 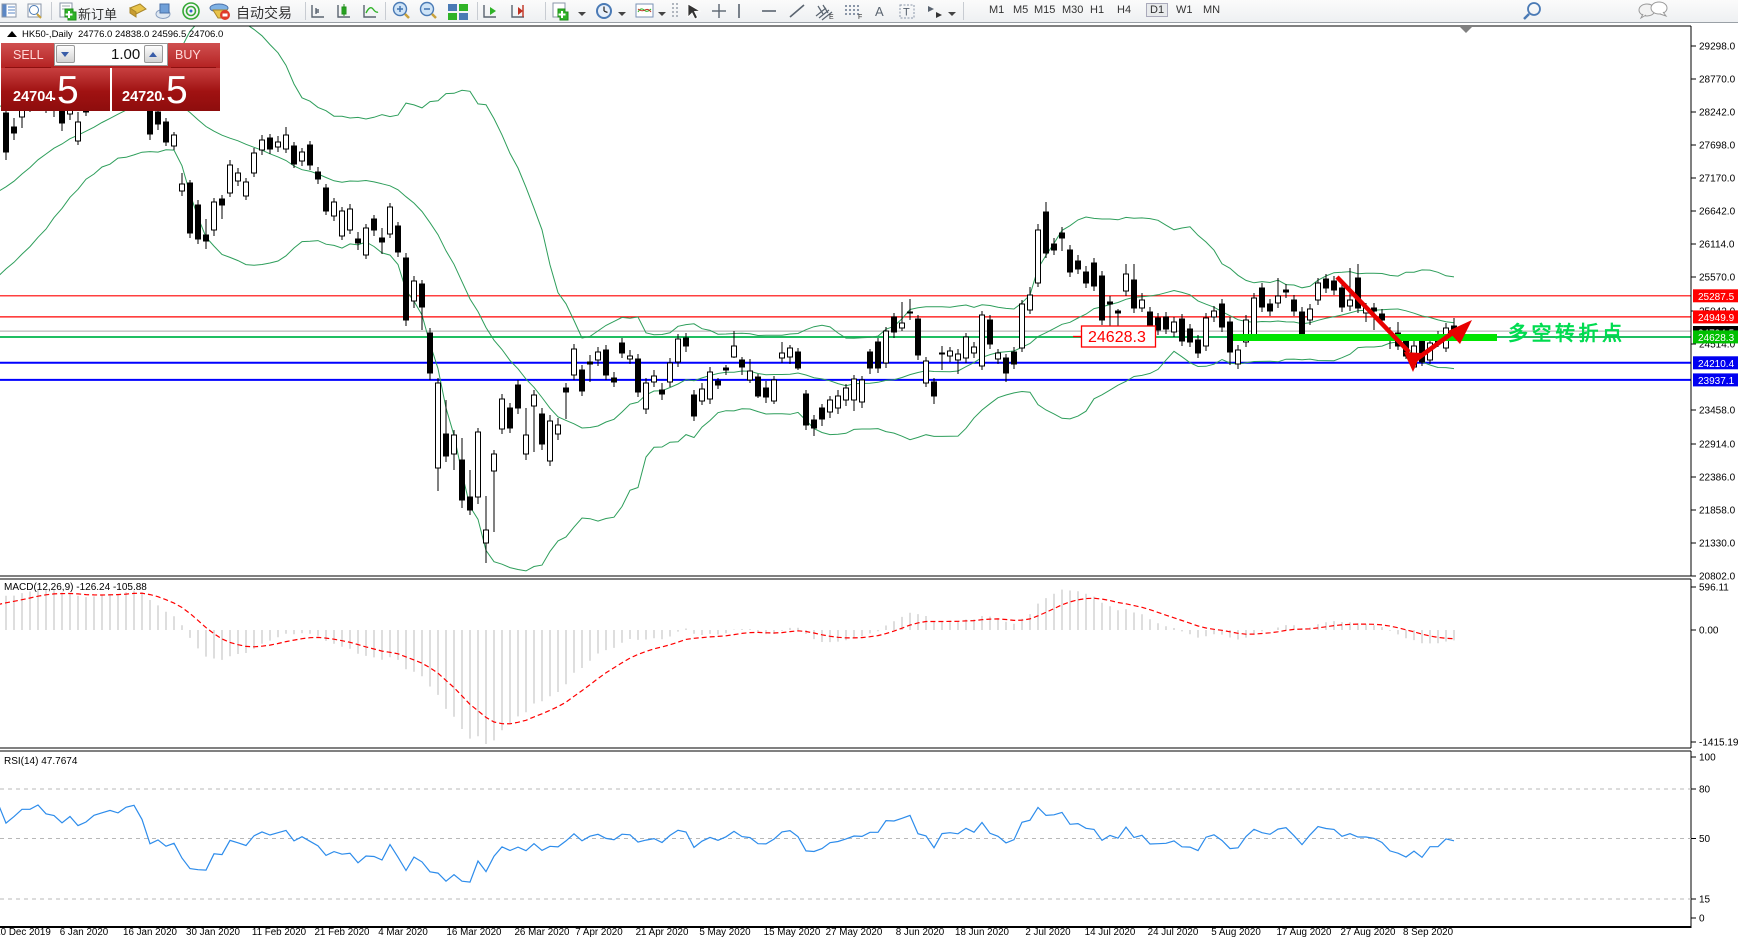 I want to click on svg-text: 21 Apr 2020, so click(x=662, y=932).